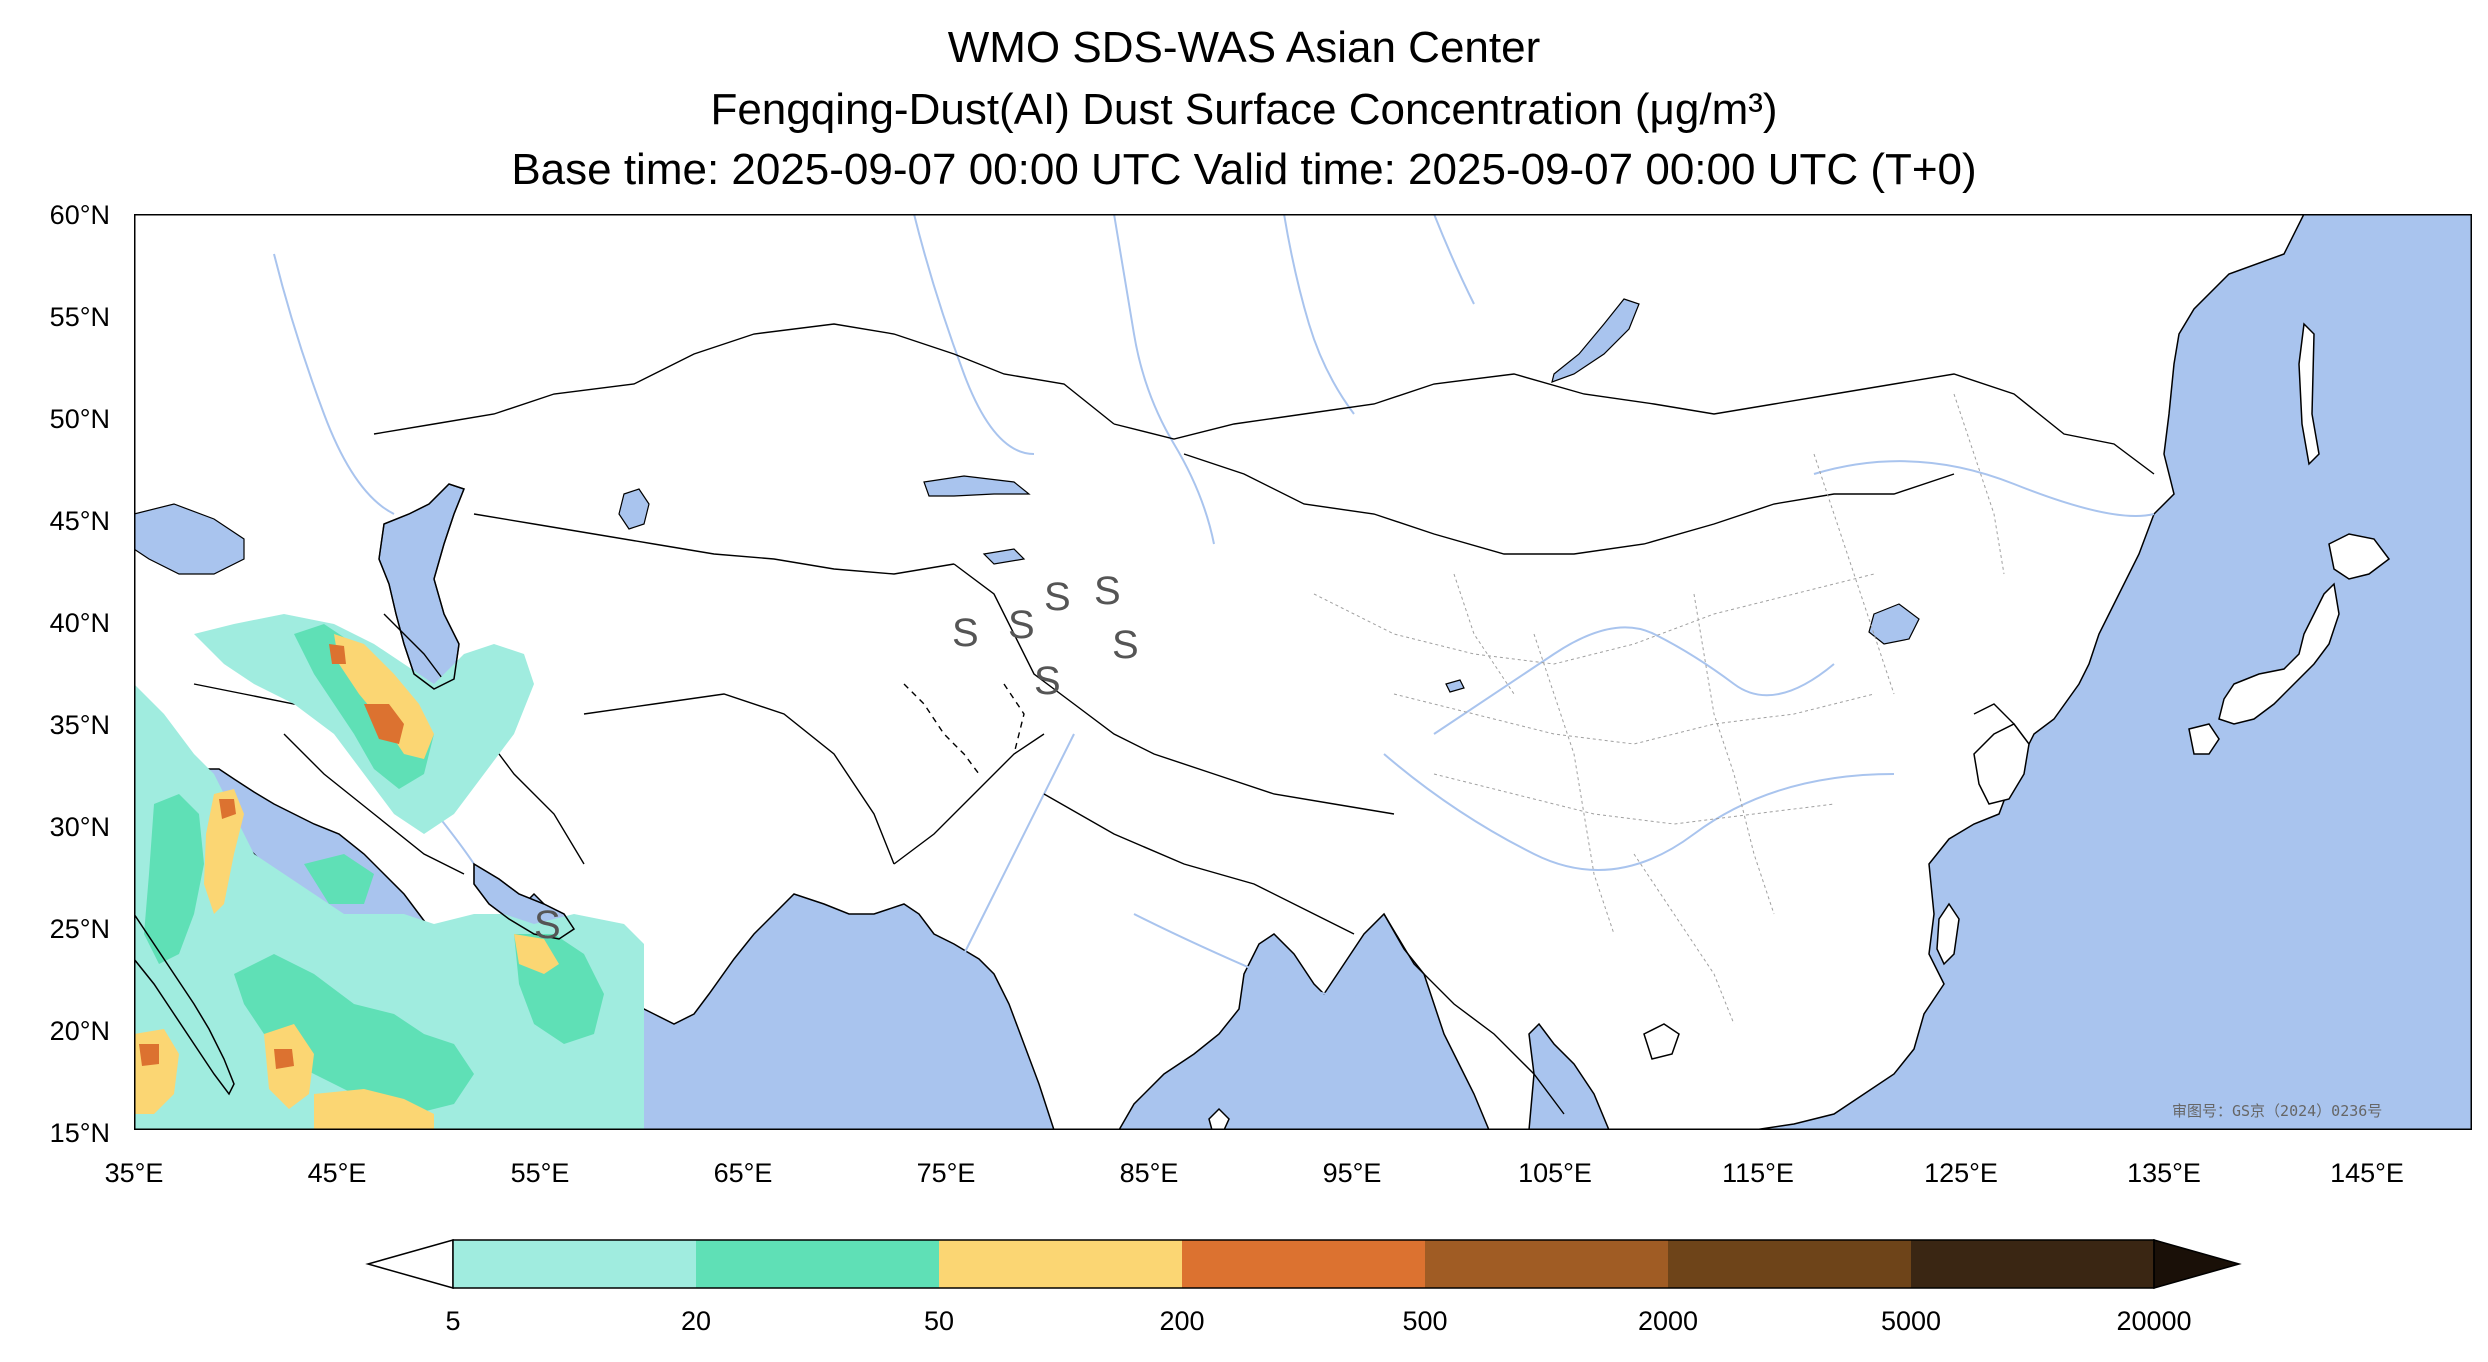  Describe the element at coordinates (79, 623) in the screenshot. I see `lat-tick-40: 40°N` at that location.